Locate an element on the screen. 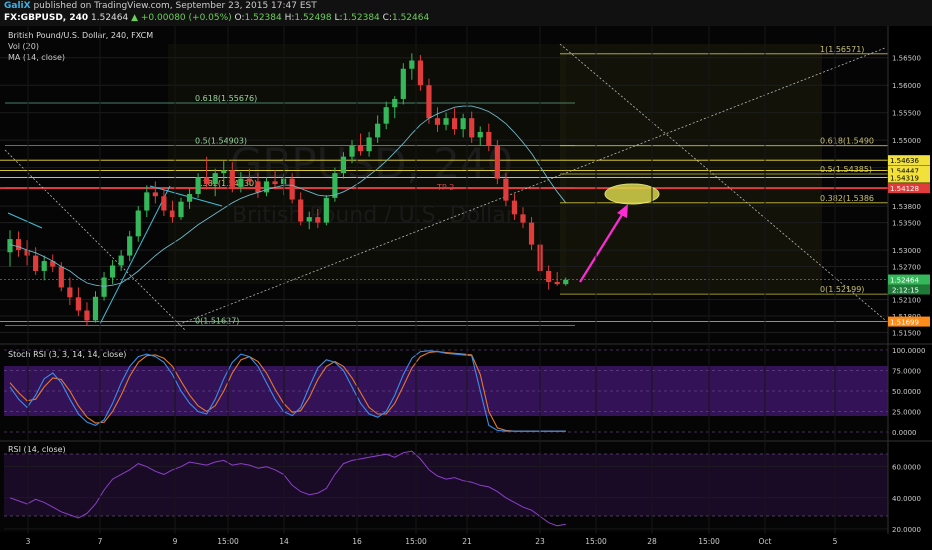  price-tick-label: 1.53500 is located at coordinates (906, 224).